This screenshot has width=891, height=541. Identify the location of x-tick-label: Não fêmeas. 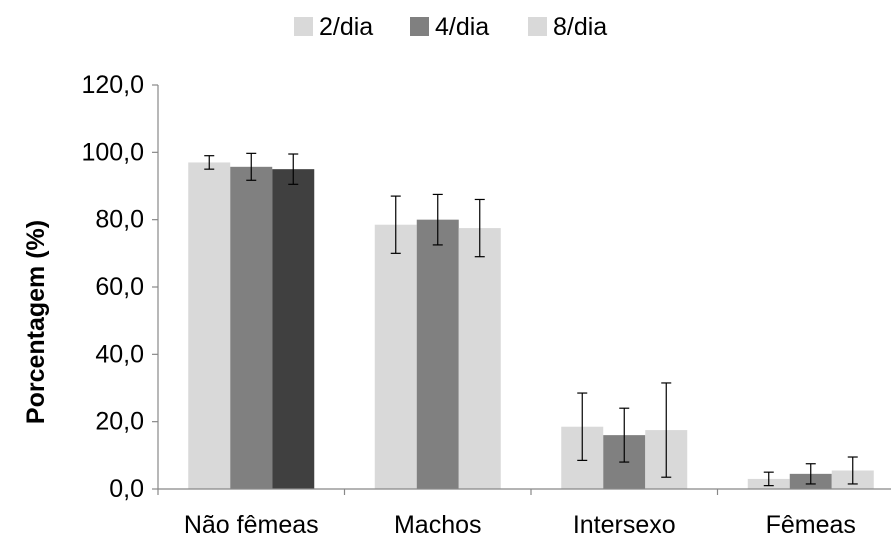
(251, 525).